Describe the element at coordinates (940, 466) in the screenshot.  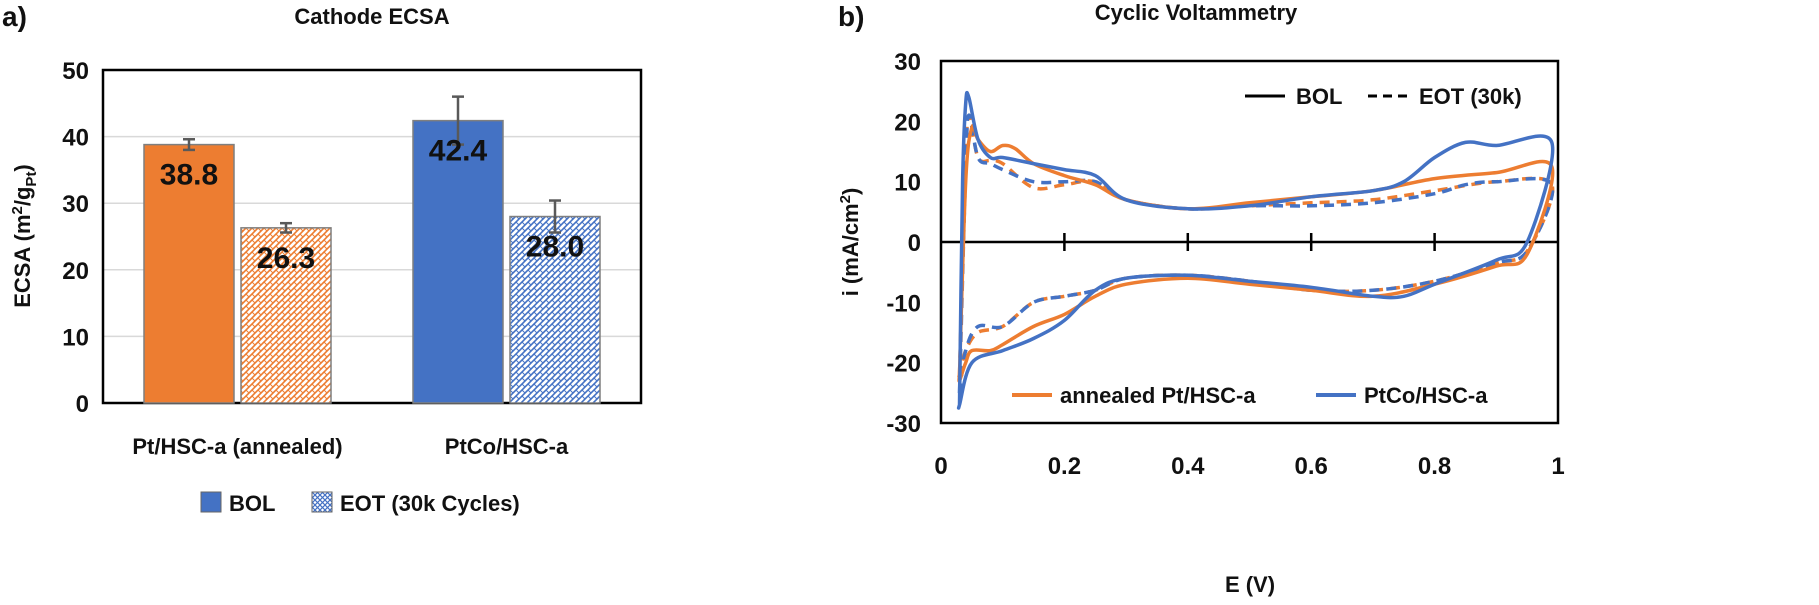
I see `panel-b-x-tick-label: 0` at that location.